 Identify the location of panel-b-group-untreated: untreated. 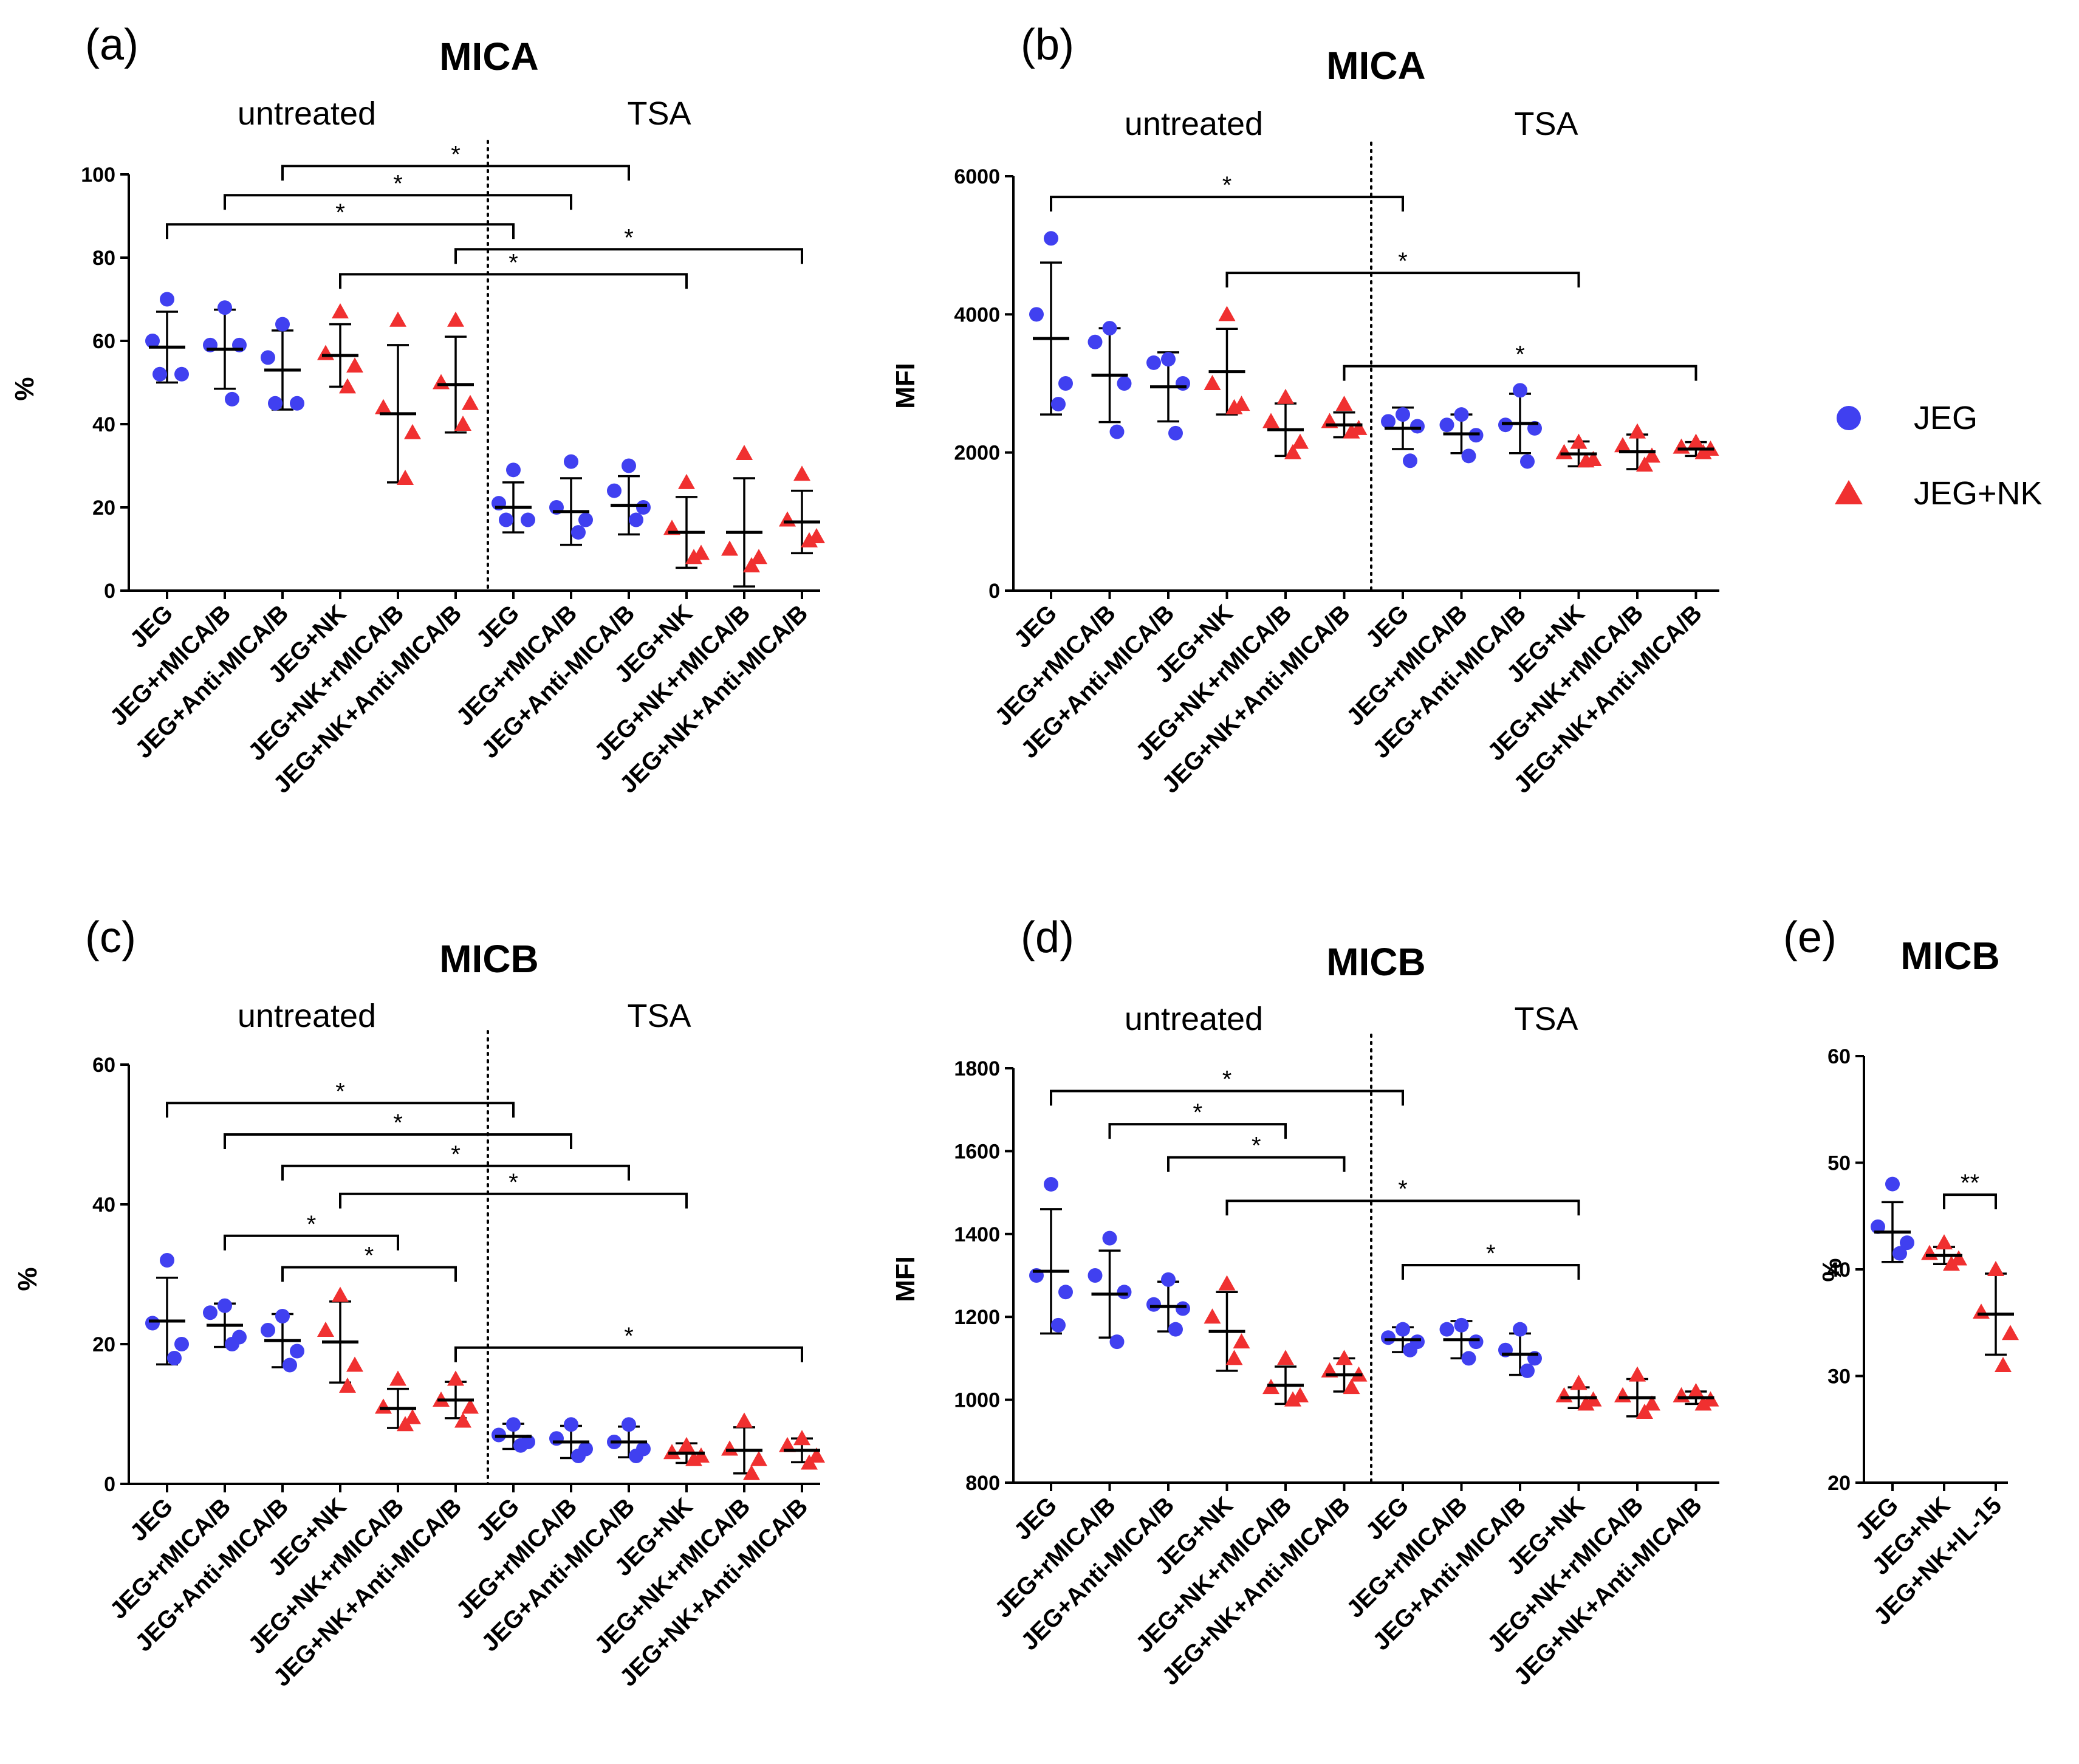
(1194, 124).